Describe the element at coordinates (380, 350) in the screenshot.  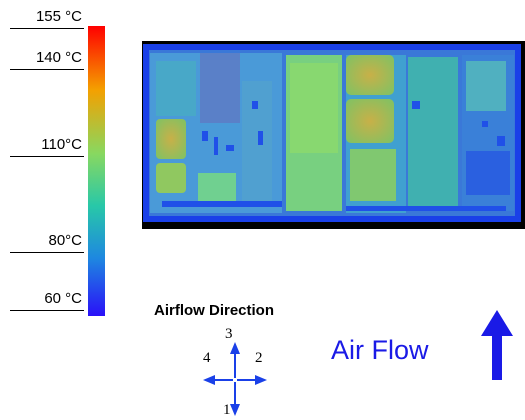
I see `air-flow-label: Air Flow` at that location.